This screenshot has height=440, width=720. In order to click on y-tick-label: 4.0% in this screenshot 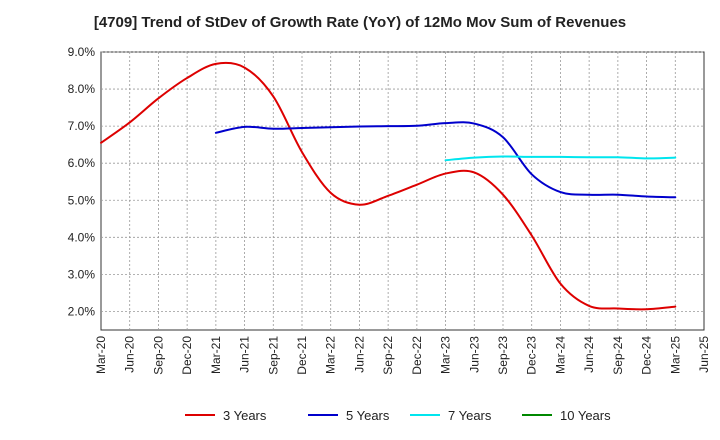, I will do `click(82, 237)`.